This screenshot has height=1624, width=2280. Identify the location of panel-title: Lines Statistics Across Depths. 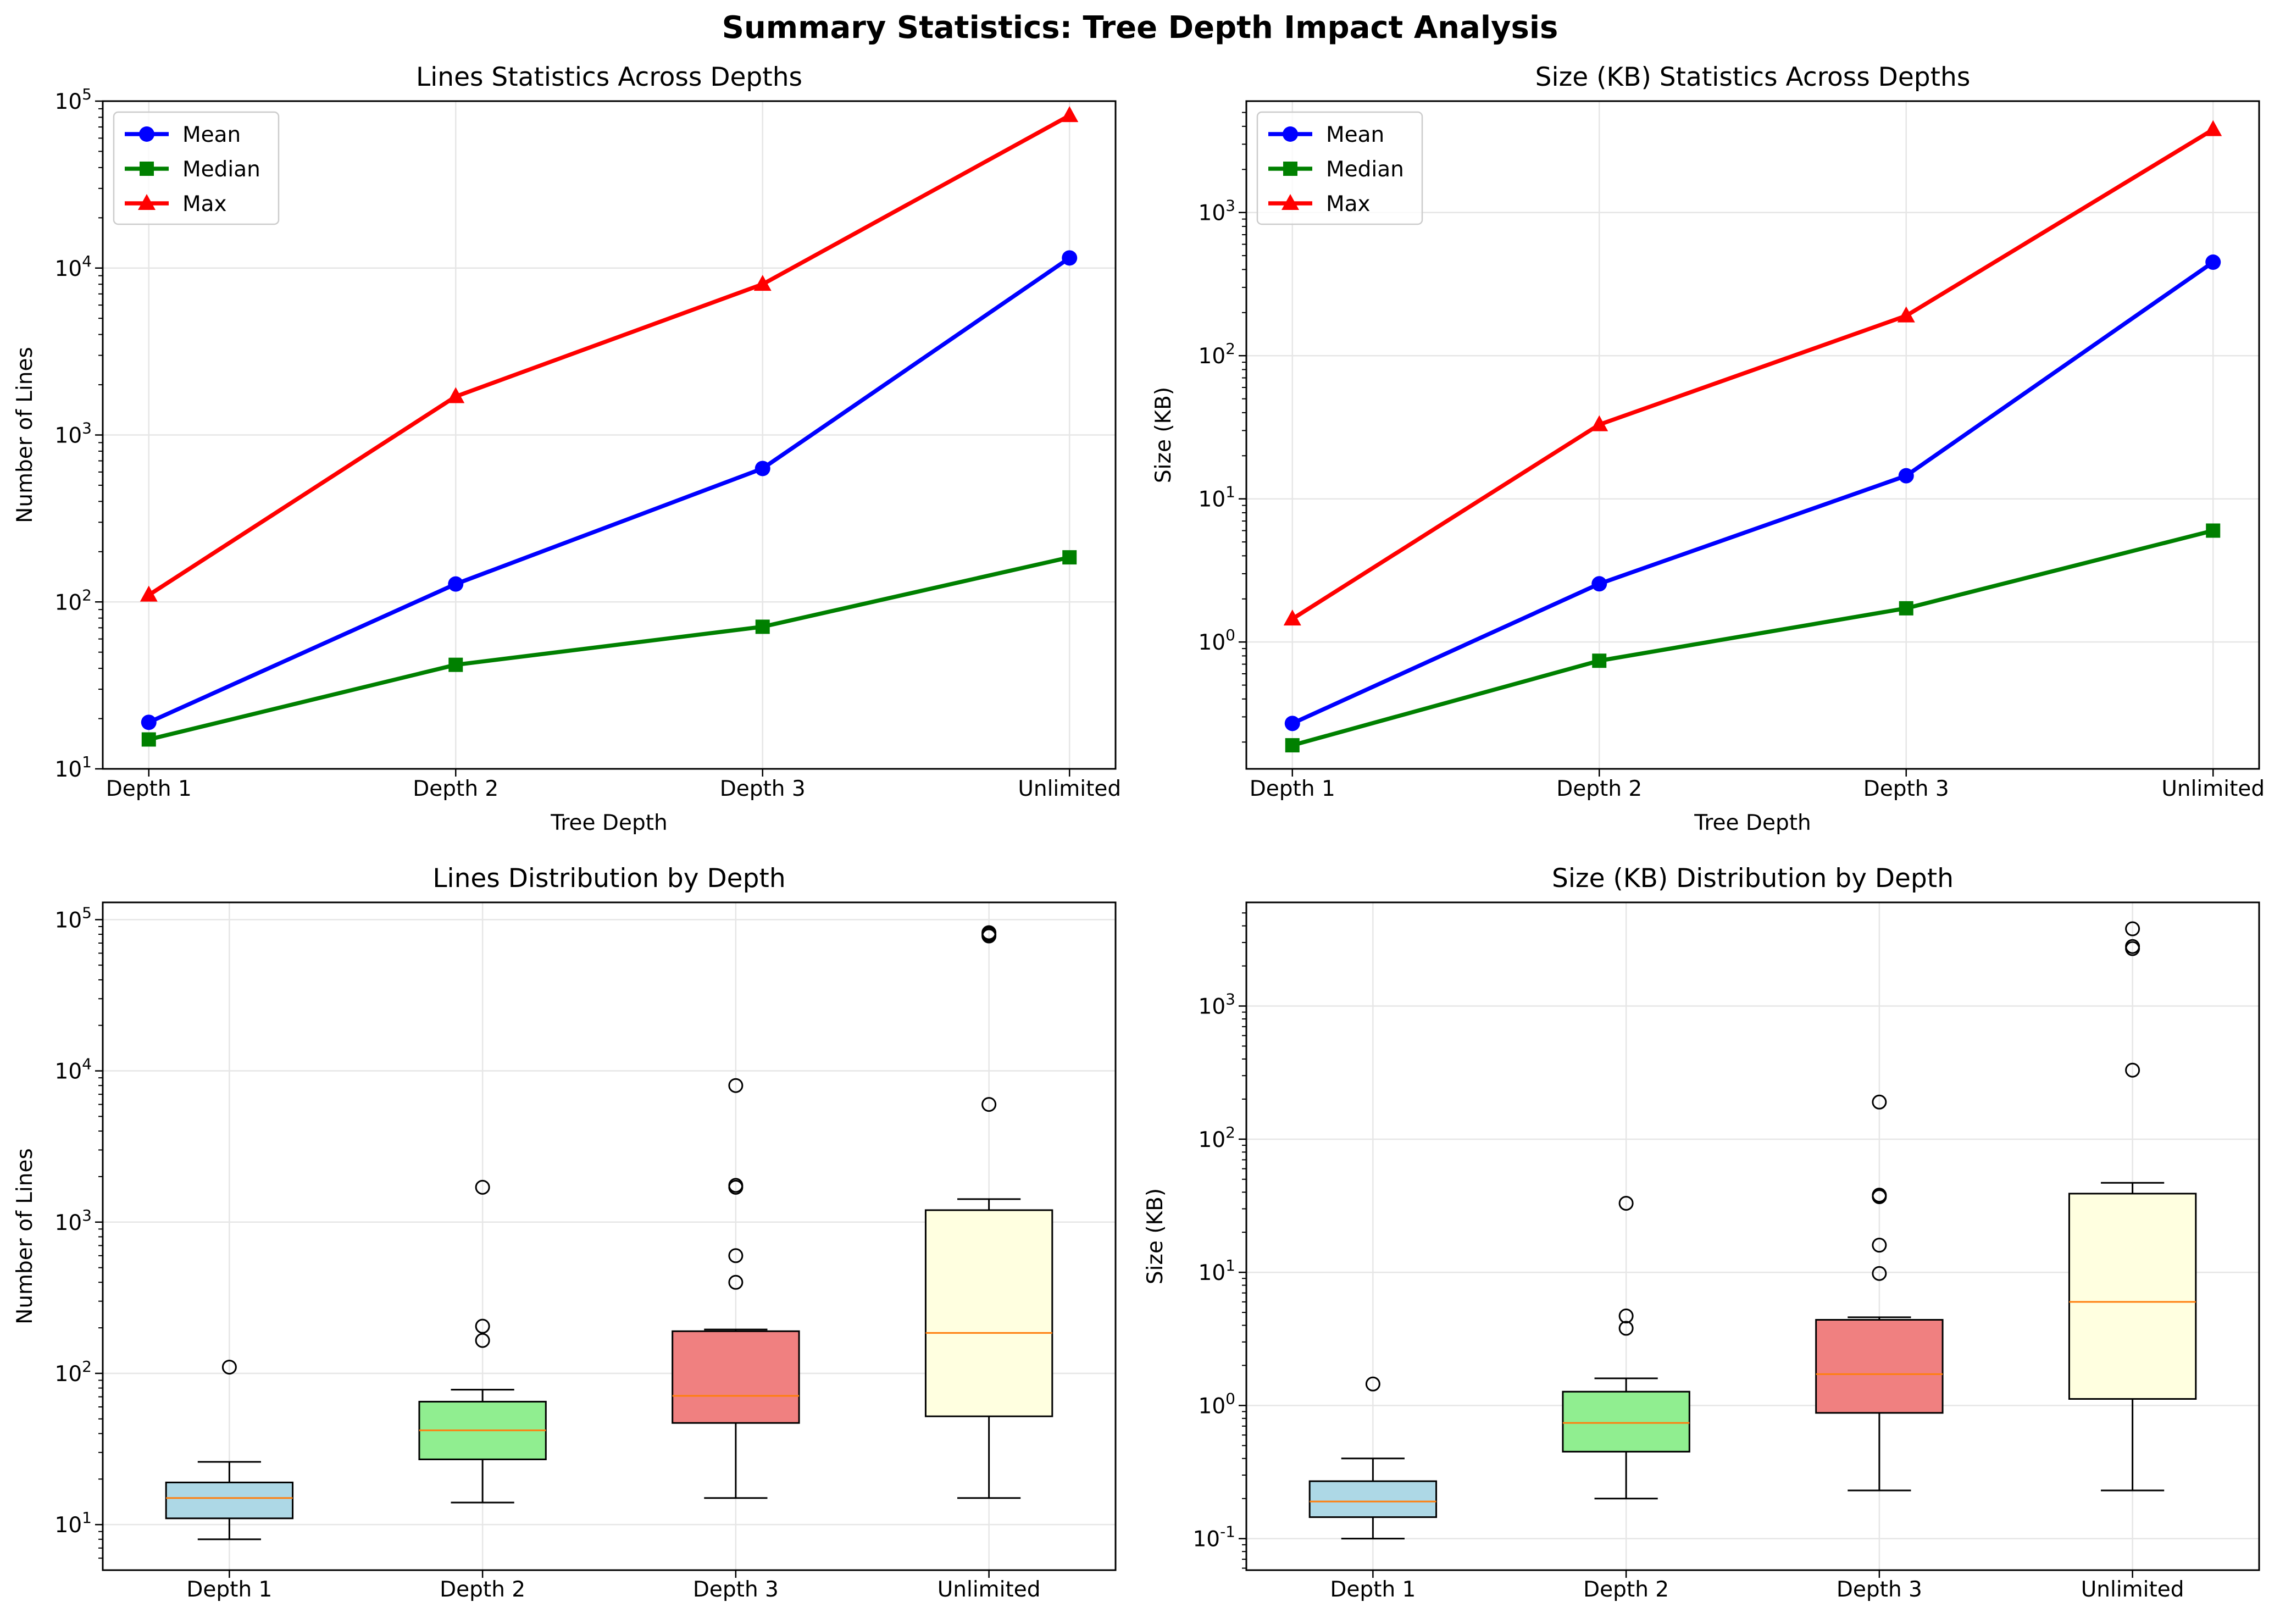
(609, 77).